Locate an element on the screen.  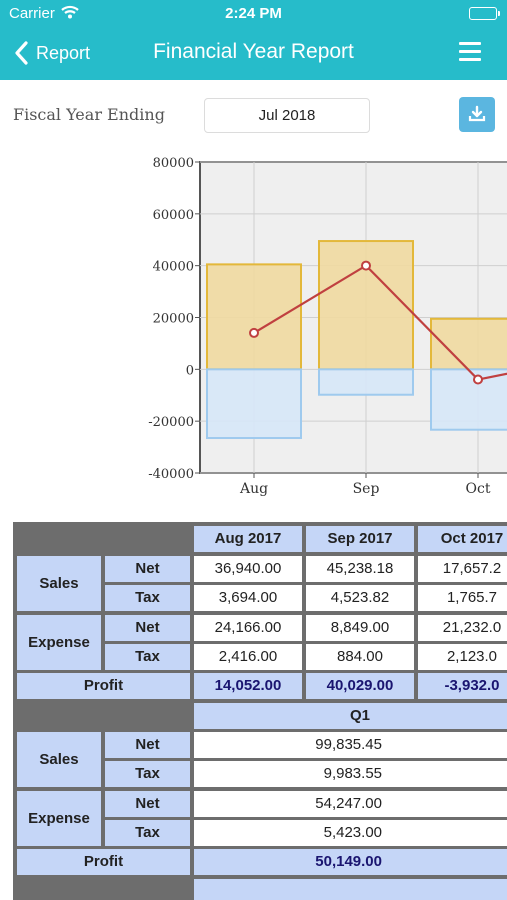
table-cell: 99,835.45 is located at coordinates (350, 745).